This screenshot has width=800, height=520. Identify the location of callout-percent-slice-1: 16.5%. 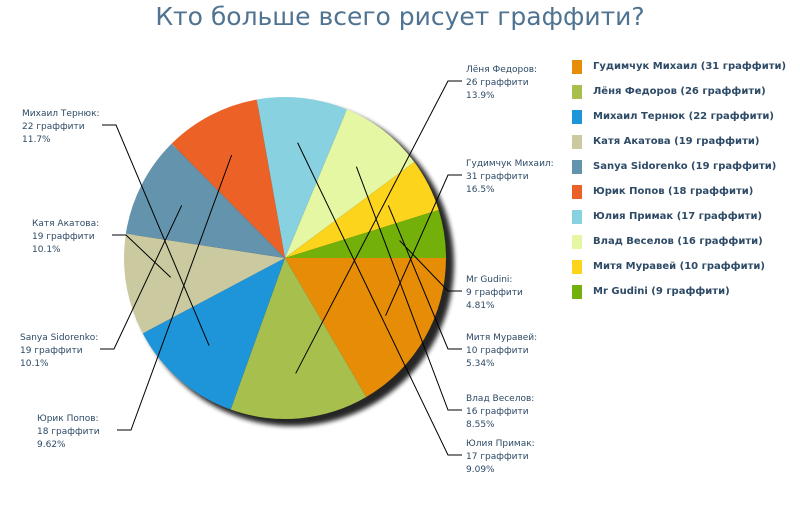
(480, 190).